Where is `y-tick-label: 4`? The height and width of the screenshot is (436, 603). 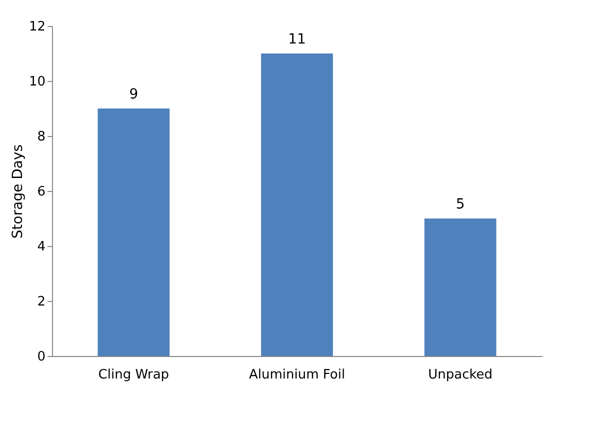 y-tick-label: 4 is located at coordinates (41, 247).